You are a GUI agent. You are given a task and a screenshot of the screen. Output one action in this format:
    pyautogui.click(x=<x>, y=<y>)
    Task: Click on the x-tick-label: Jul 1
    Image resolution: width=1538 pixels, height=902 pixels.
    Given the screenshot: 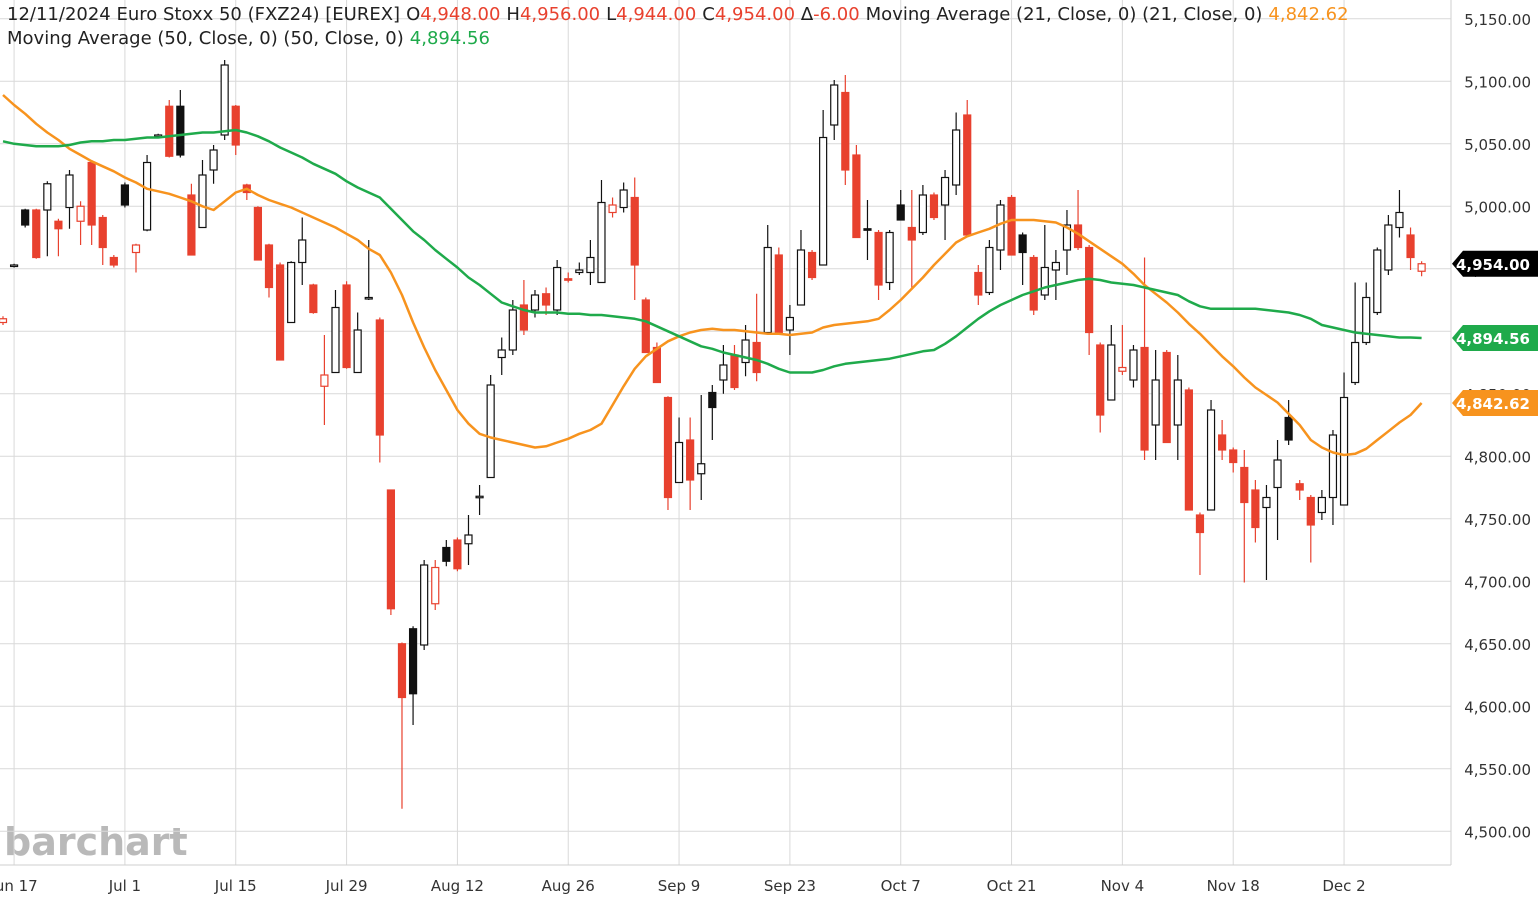 What is the action you would take?
    pyautogui.click(x=124, y=886)
    